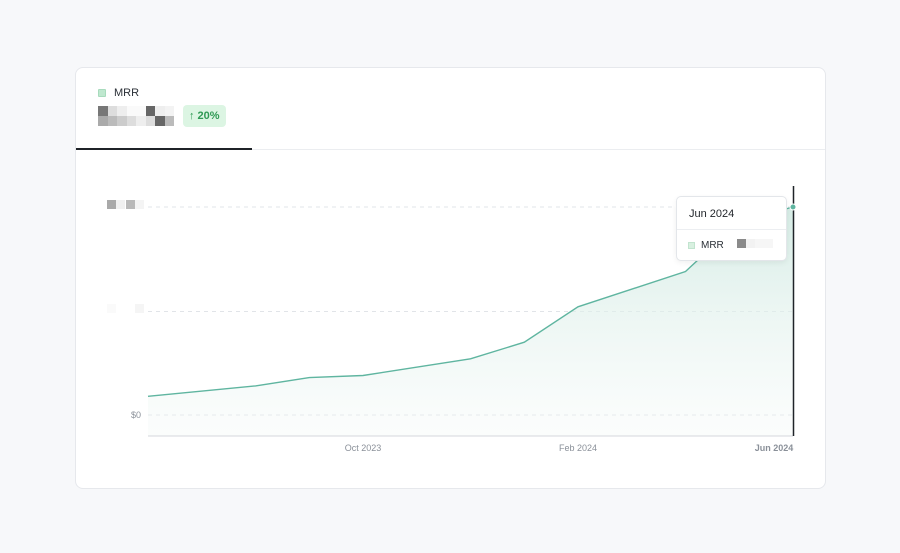 Image resolution: width=900 pixels, height=553 pixels. Describe the element at coordinates (127, 93) in the screenshot. I see `metric-label: MRR` at that location.